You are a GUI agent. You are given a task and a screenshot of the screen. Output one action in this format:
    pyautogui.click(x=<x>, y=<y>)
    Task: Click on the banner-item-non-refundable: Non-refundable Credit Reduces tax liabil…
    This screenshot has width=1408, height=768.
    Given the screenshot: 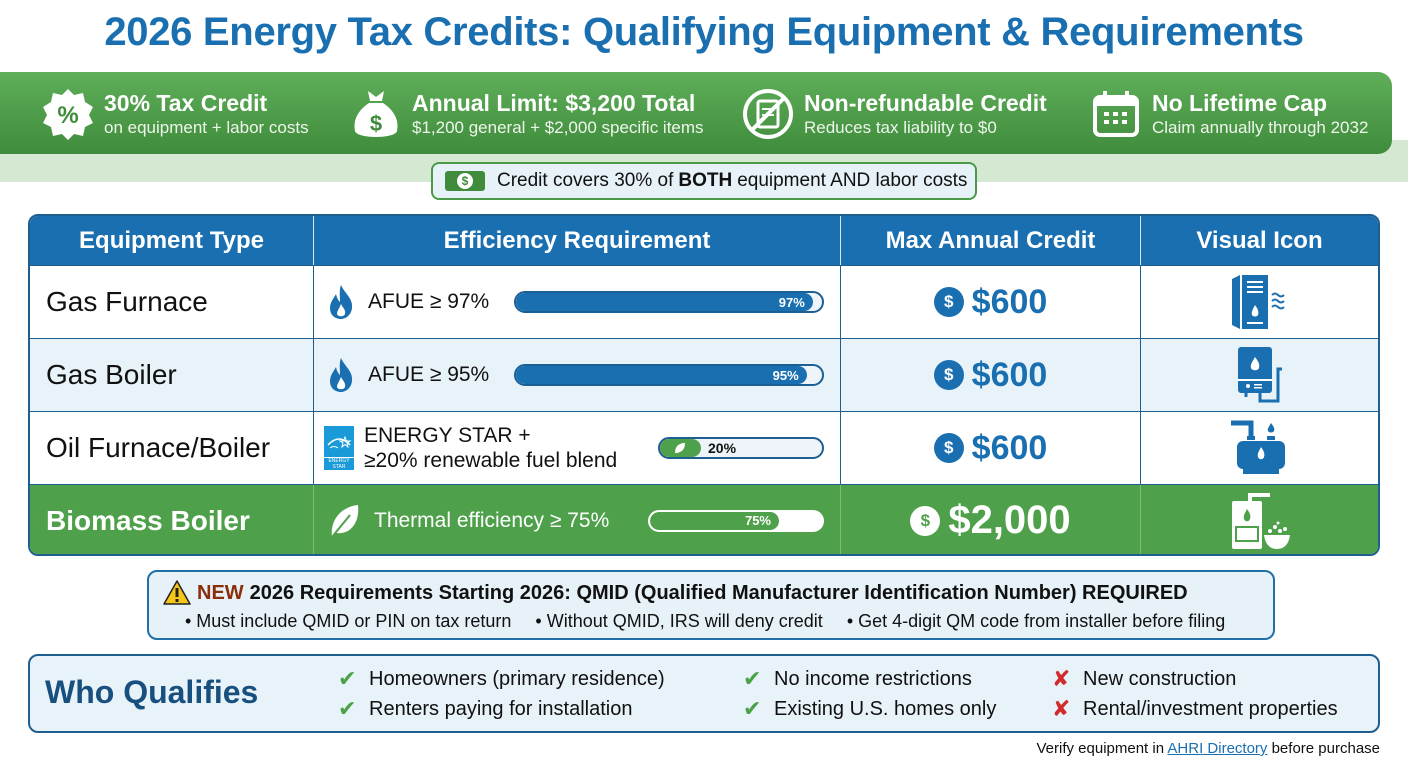 What is the action you would take?
    pyautogui.click(x=893, y=114)
    